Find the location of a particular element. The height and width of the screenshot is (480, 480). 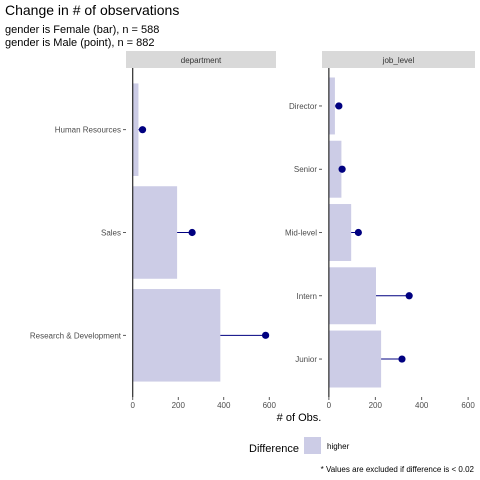

x-axis-title: # of Obs. is located at coordinates (299, 418).